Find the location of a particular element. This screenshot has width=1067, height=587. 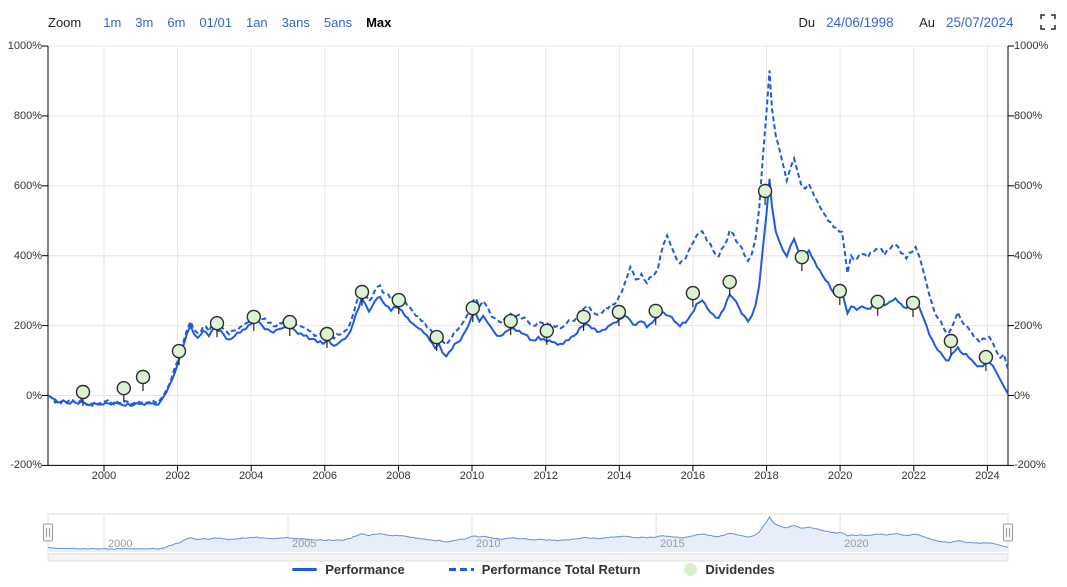

total-return-line-swatch is located at coordinates (461, 569).